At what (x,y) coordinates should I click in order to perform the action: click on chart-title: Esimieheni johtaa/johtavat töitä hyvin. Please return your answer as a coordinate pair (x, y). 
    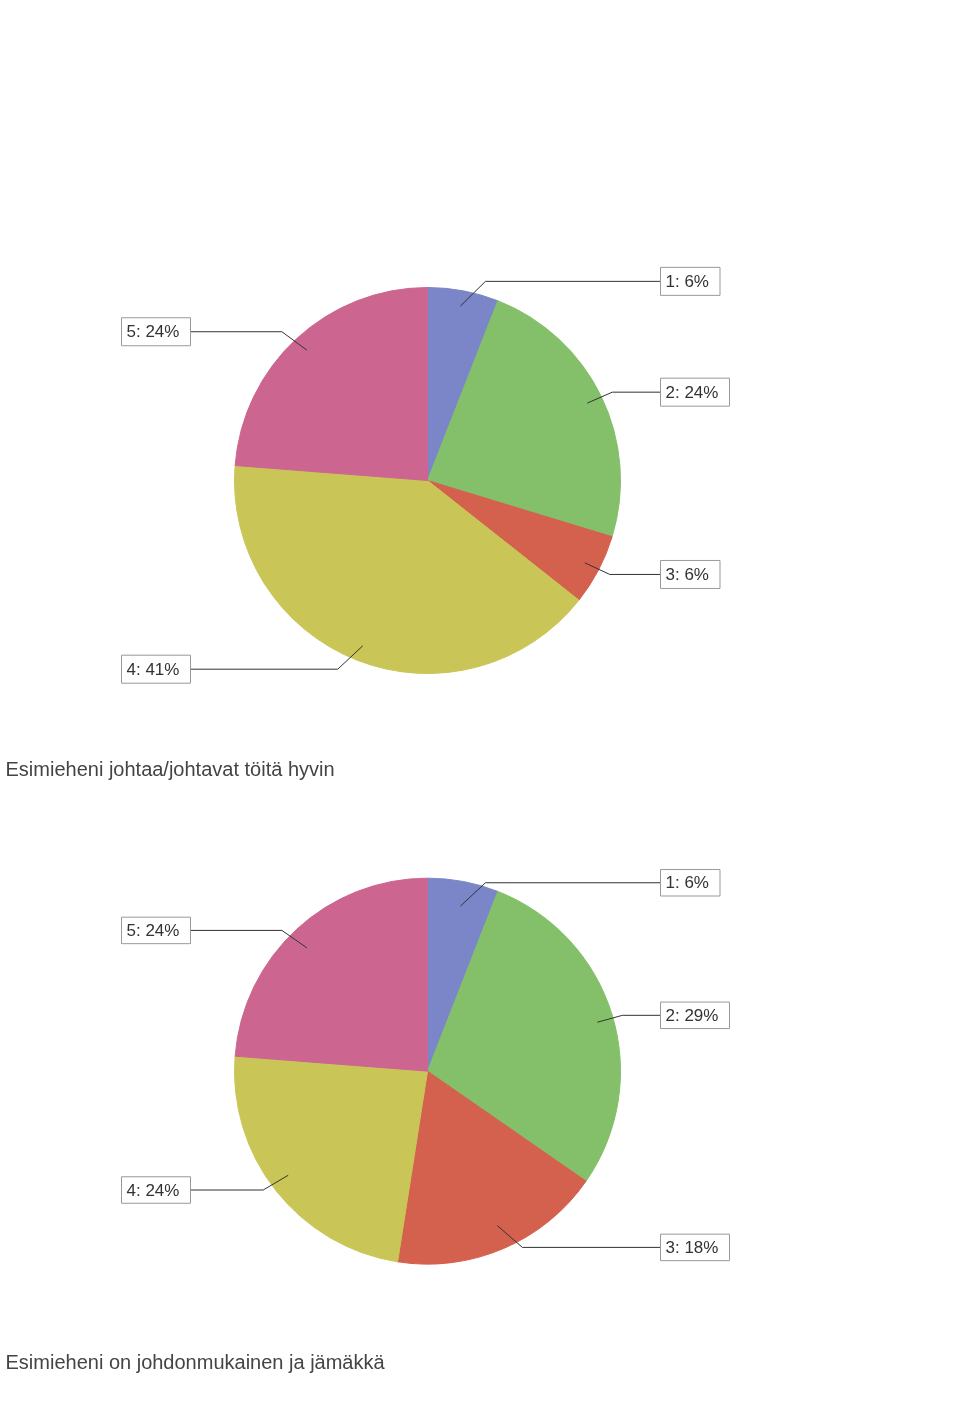
    Looking at the image, I should click on (170, 768).